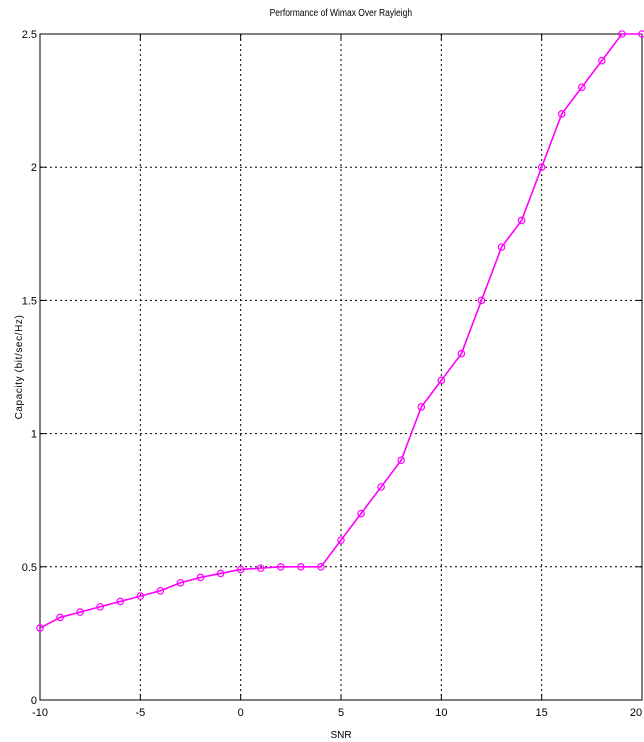 This screenshot has width=644, height=742. I want to click on y-tick-label: 0.5, so click(29, 568).